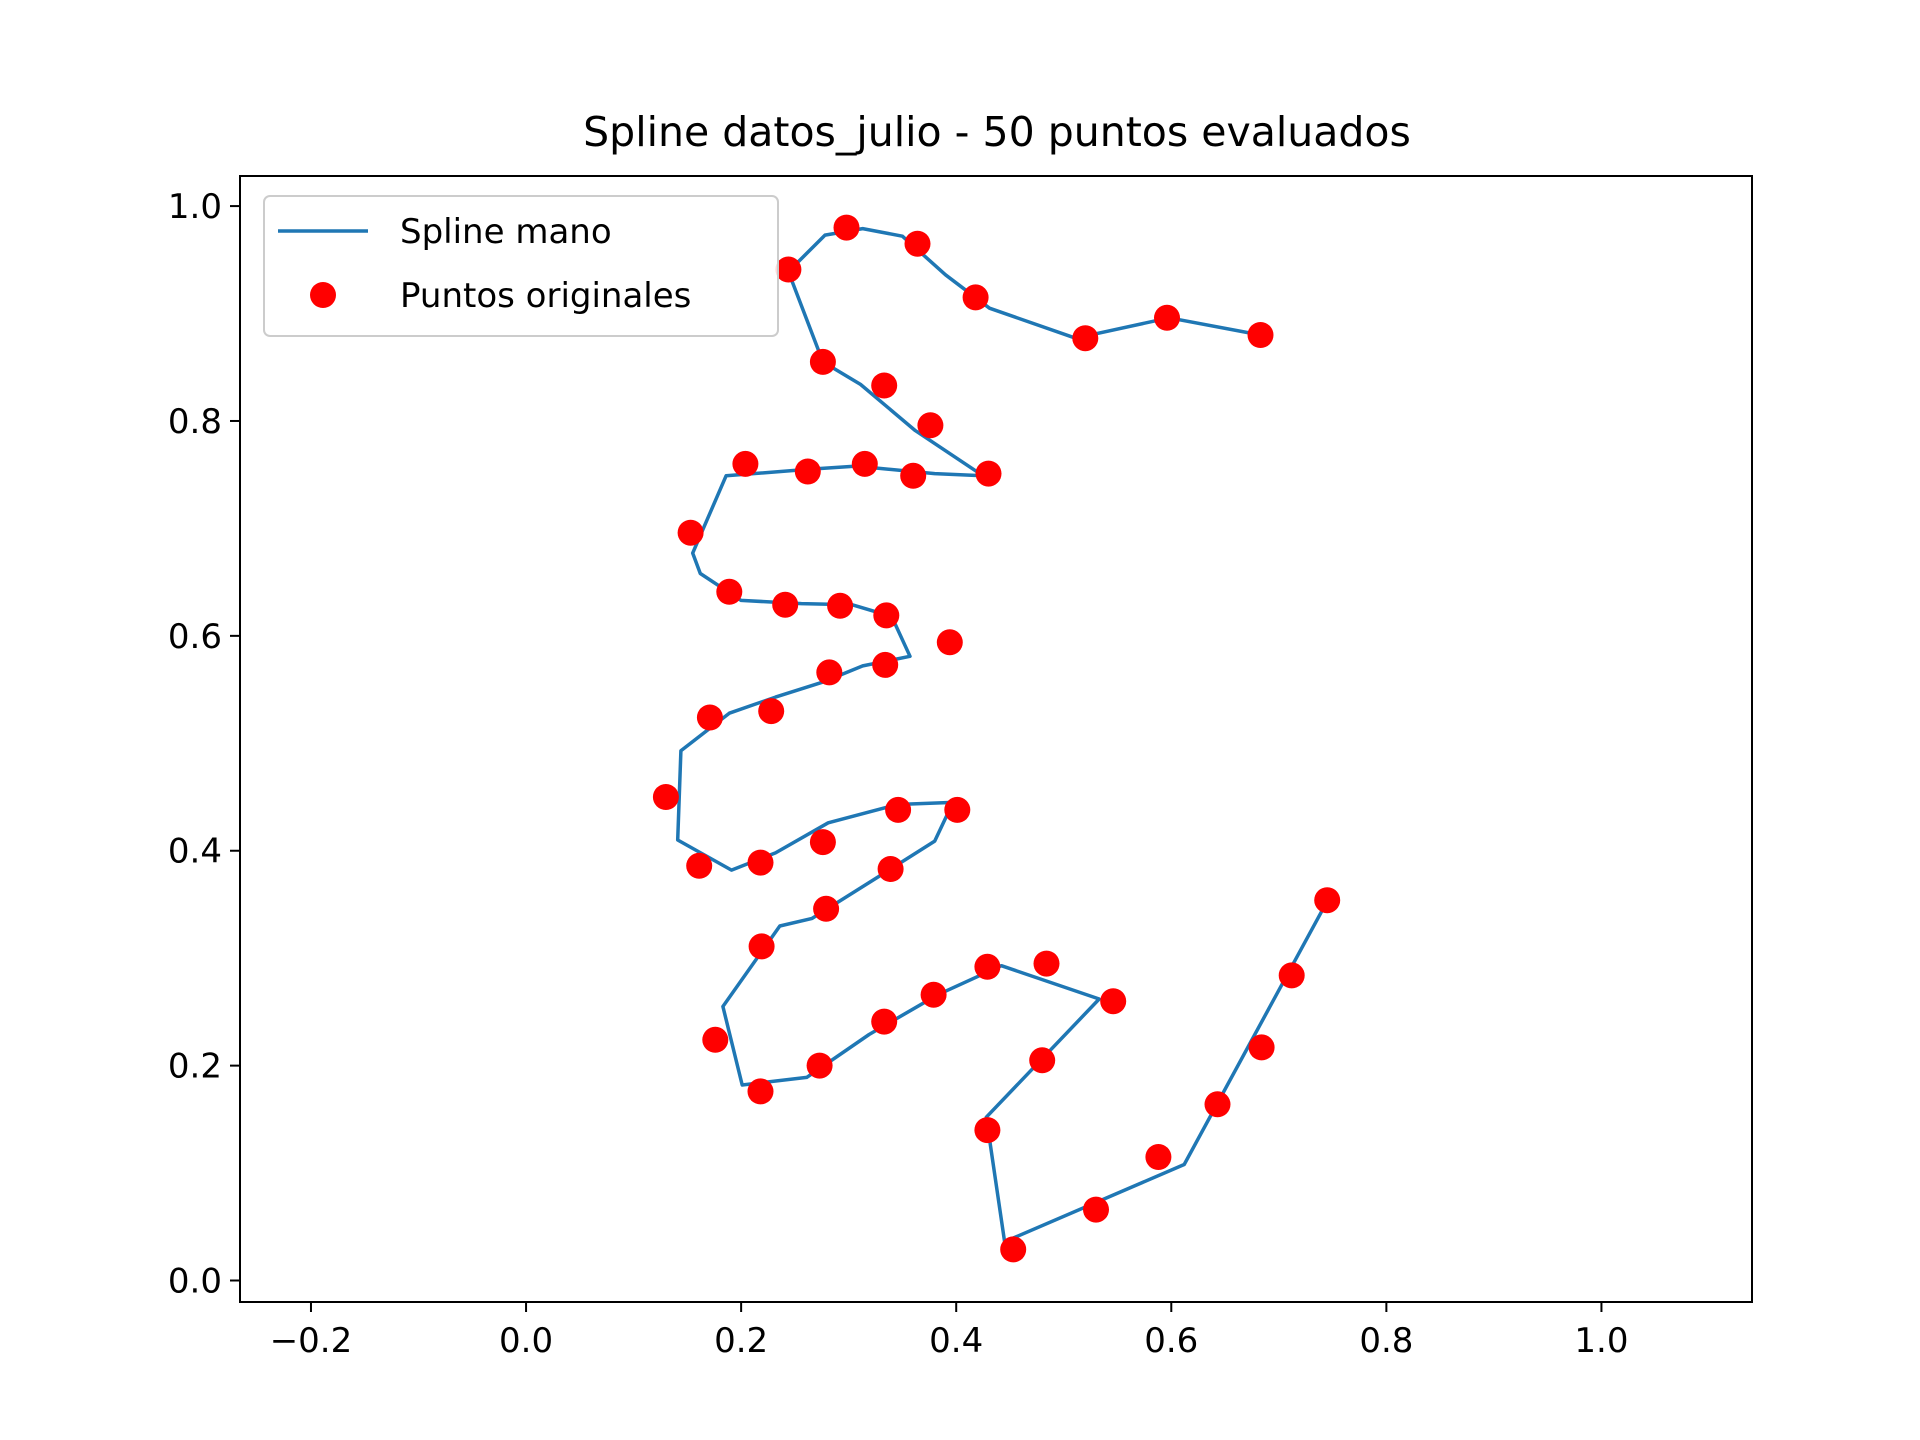  Describe the element at coordinates (195, 1067) in the screenshot. I see `y-tick-label: 0.2` at that location.